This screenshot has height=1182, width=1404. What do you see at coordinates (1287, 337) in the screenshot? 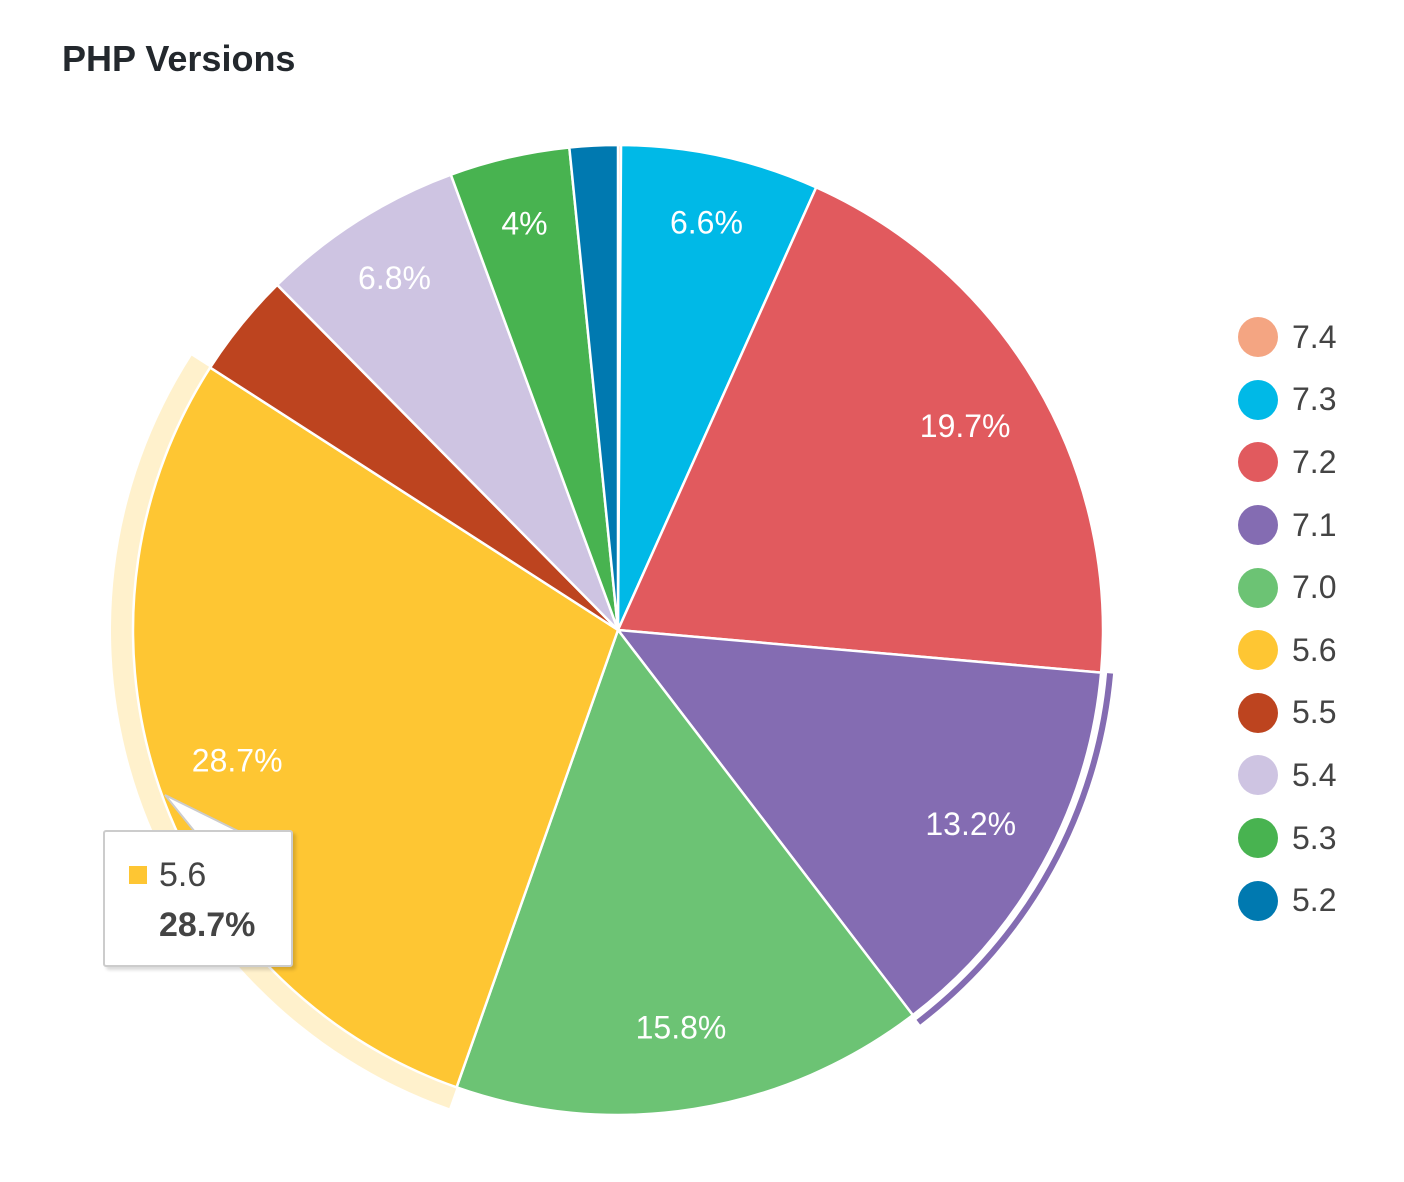
I see `legend-item-7-4: 7.4` at bounding box center [1287, 337].